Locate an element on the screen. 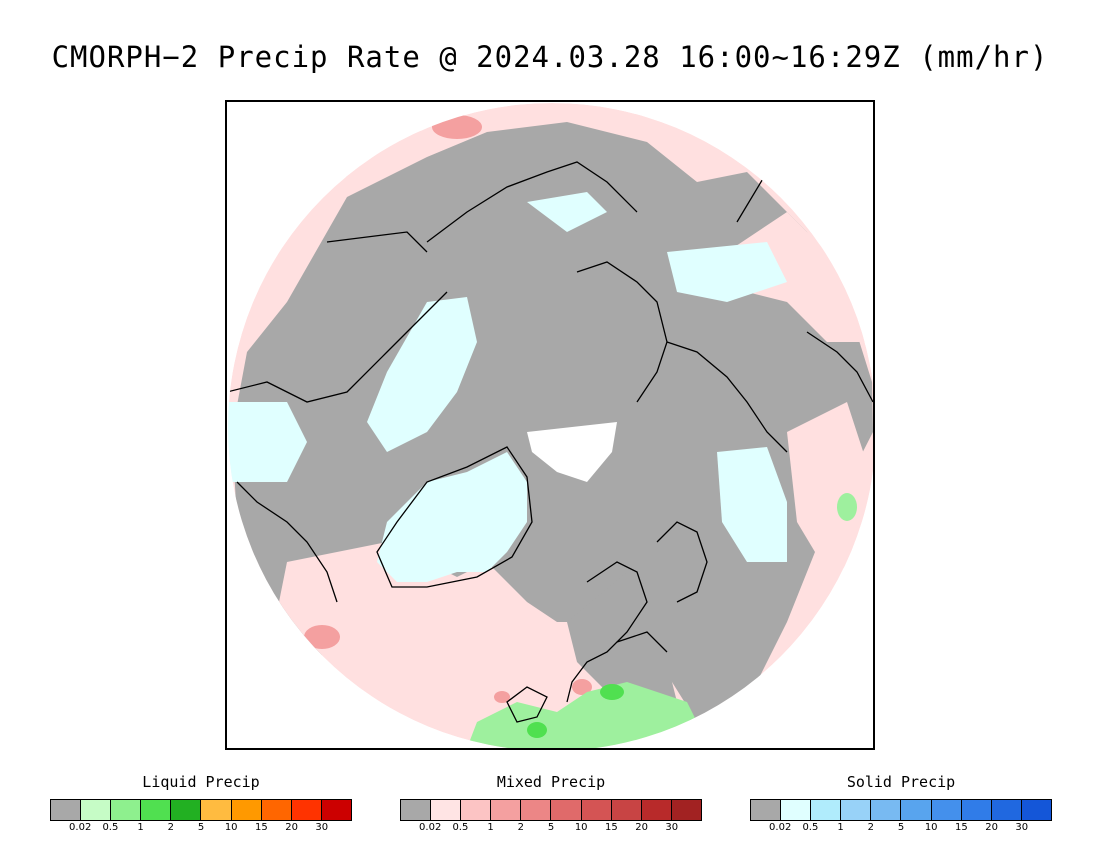 Image resolution: width=1100 pixels, height=850 pixels. legend-liquid: Liquid Precip 0.02 0.5 1 2 5 10 15 20 30 is located at coordinates (201, 804).